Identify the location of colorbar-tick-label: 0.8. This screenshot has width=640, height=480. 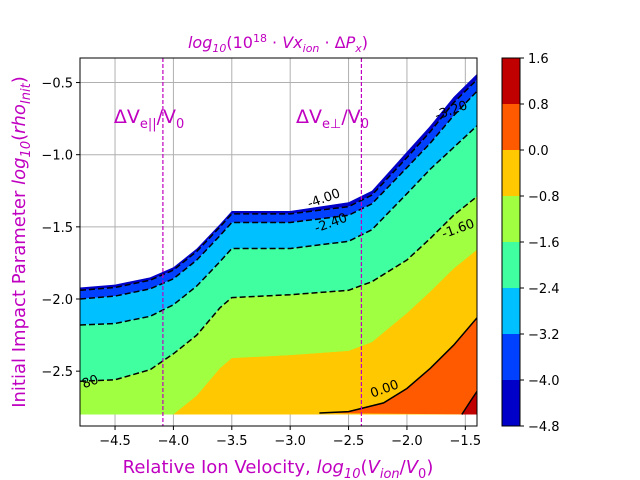
(538, 105).